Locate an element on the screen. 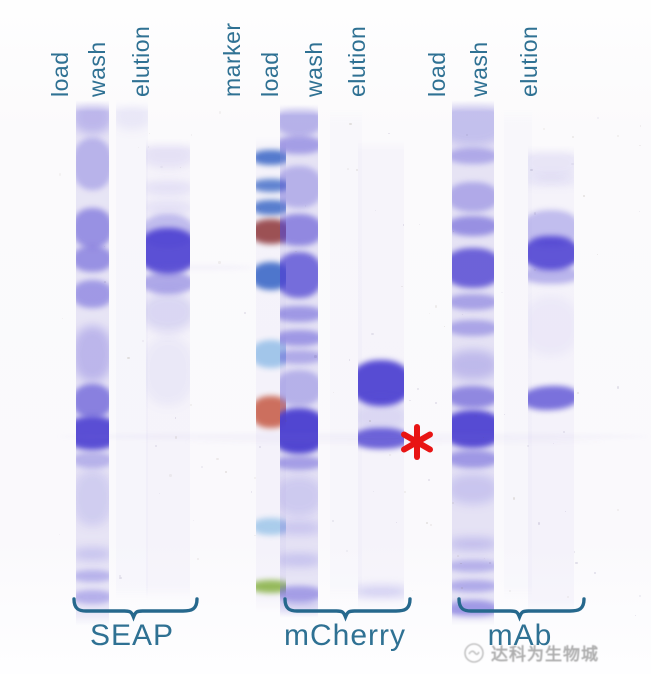 The image size is (651, 674). group-label-mCherry: mCherry is located at coordinates (345, 635).